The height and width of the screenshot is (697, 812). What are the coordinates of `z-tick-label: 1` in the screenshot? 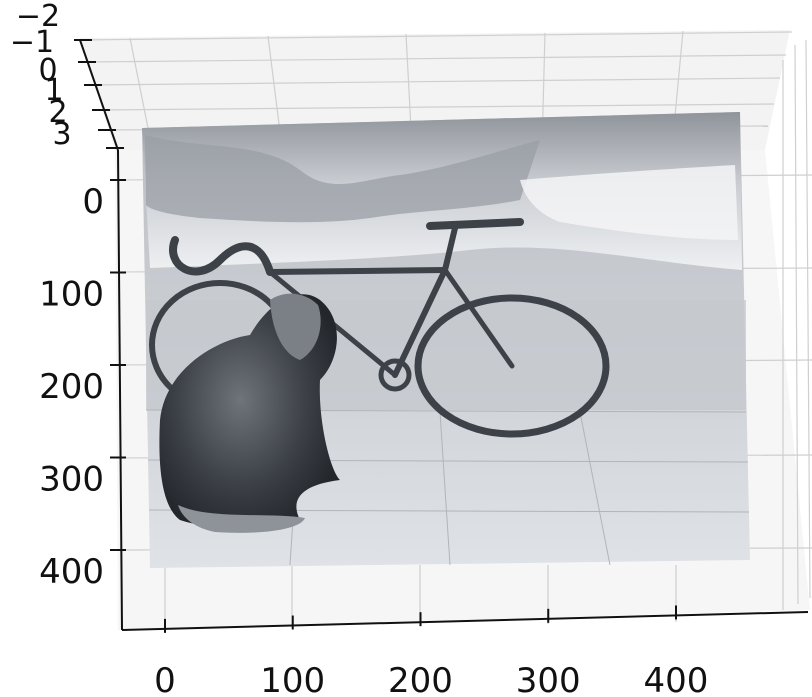 It's located at (53, 90).